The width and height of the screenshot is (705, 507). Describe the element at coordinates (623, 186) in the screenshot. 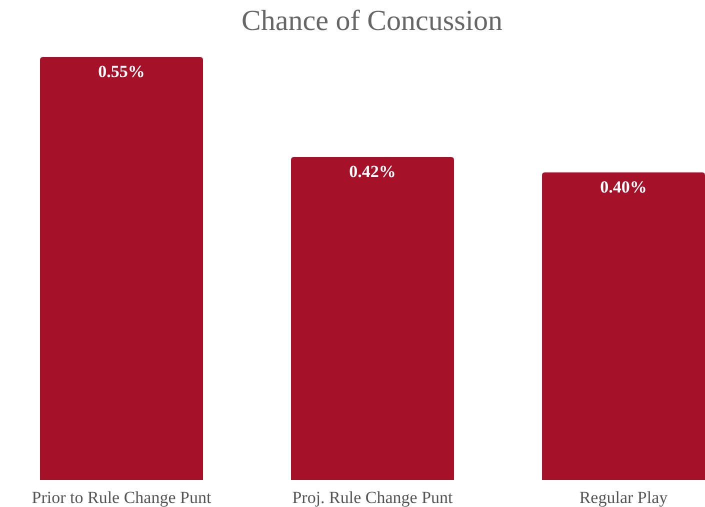

I see `data-label: 0.40%` at that location.